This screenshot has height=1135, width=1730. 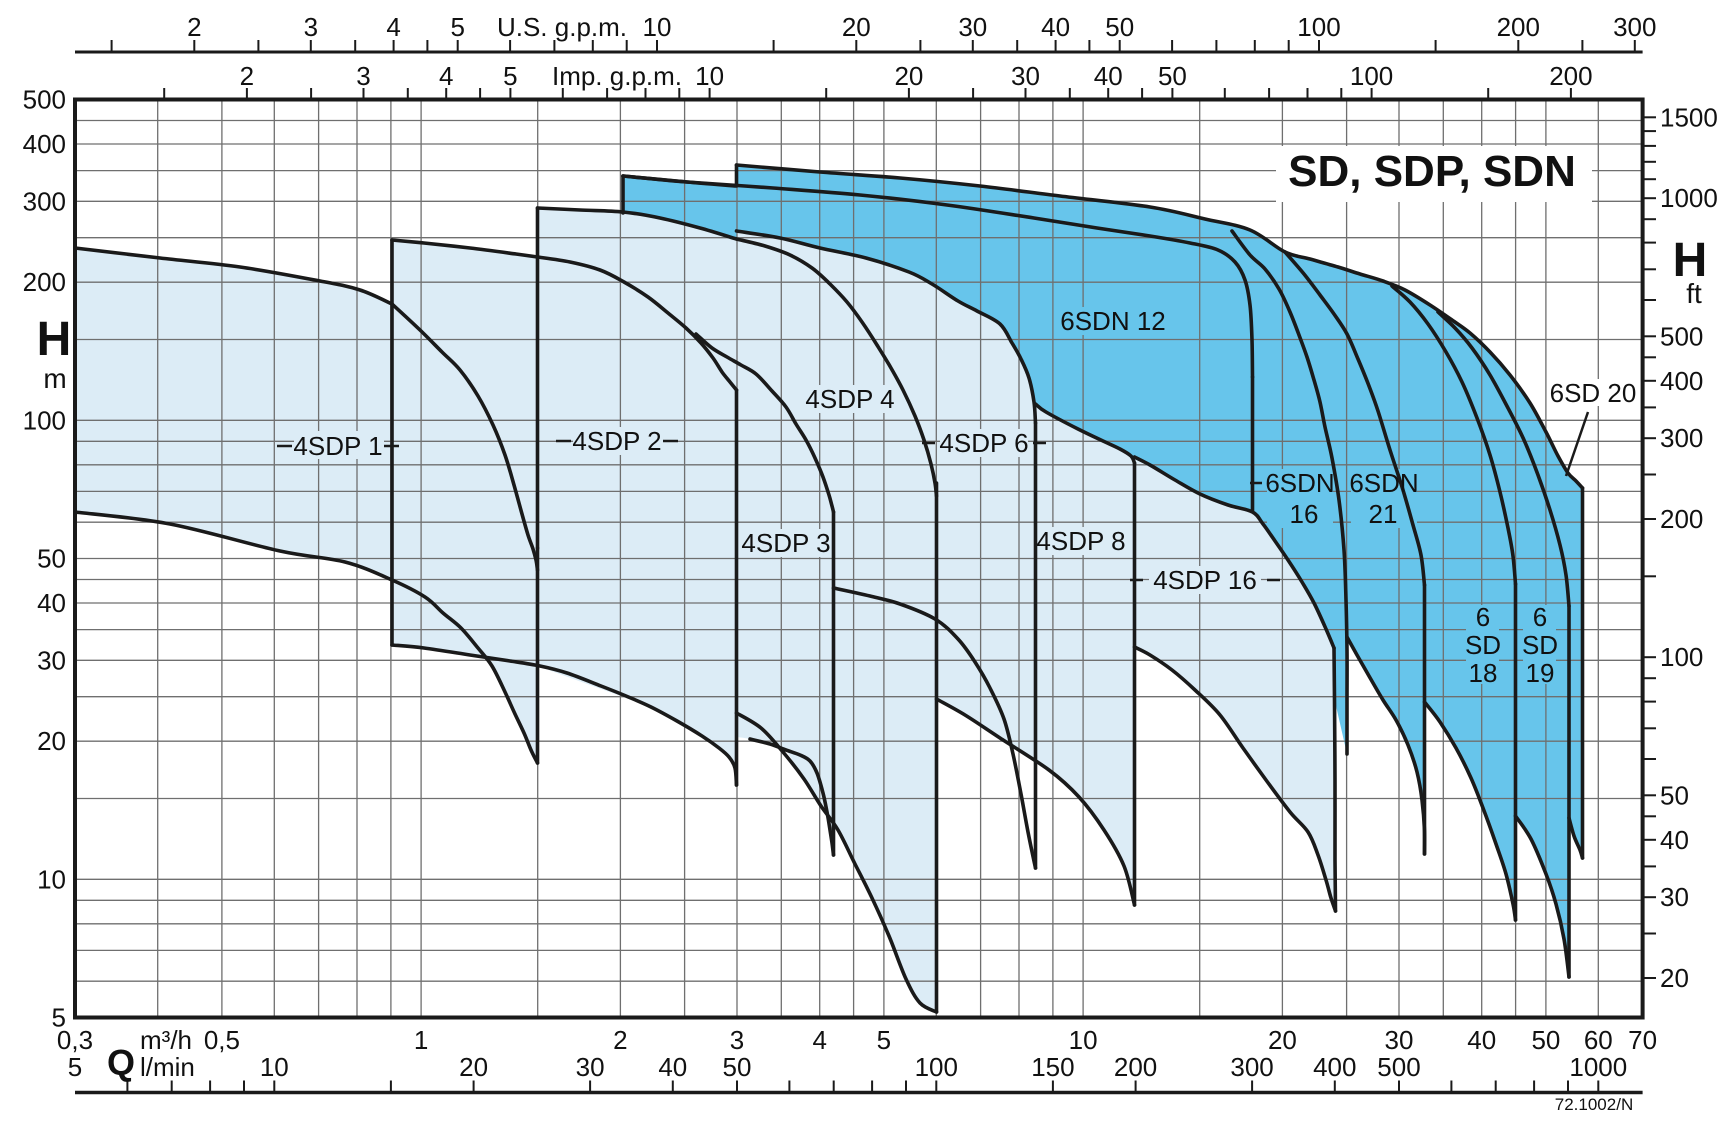 What do you see at coordinates (166, 1040) in the screenshot?
I see `svg-text: m³/h` at bounding box center [166, 1040].